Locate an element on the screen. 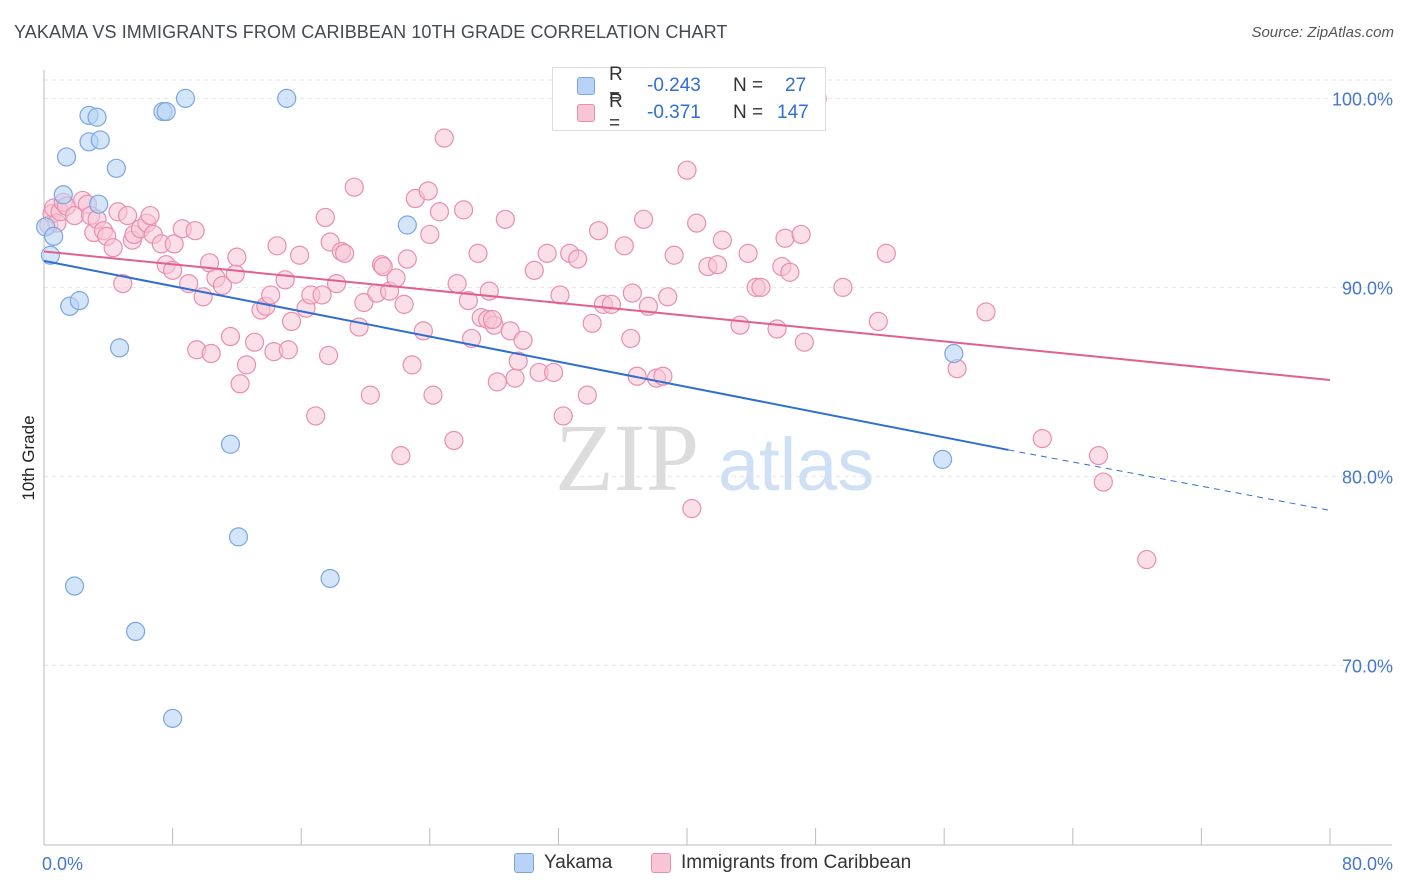 Image resolution: width=1406 pixels, height=892 pixels. x-tick-label: 80.0% is located at coordinates (1367, 864).